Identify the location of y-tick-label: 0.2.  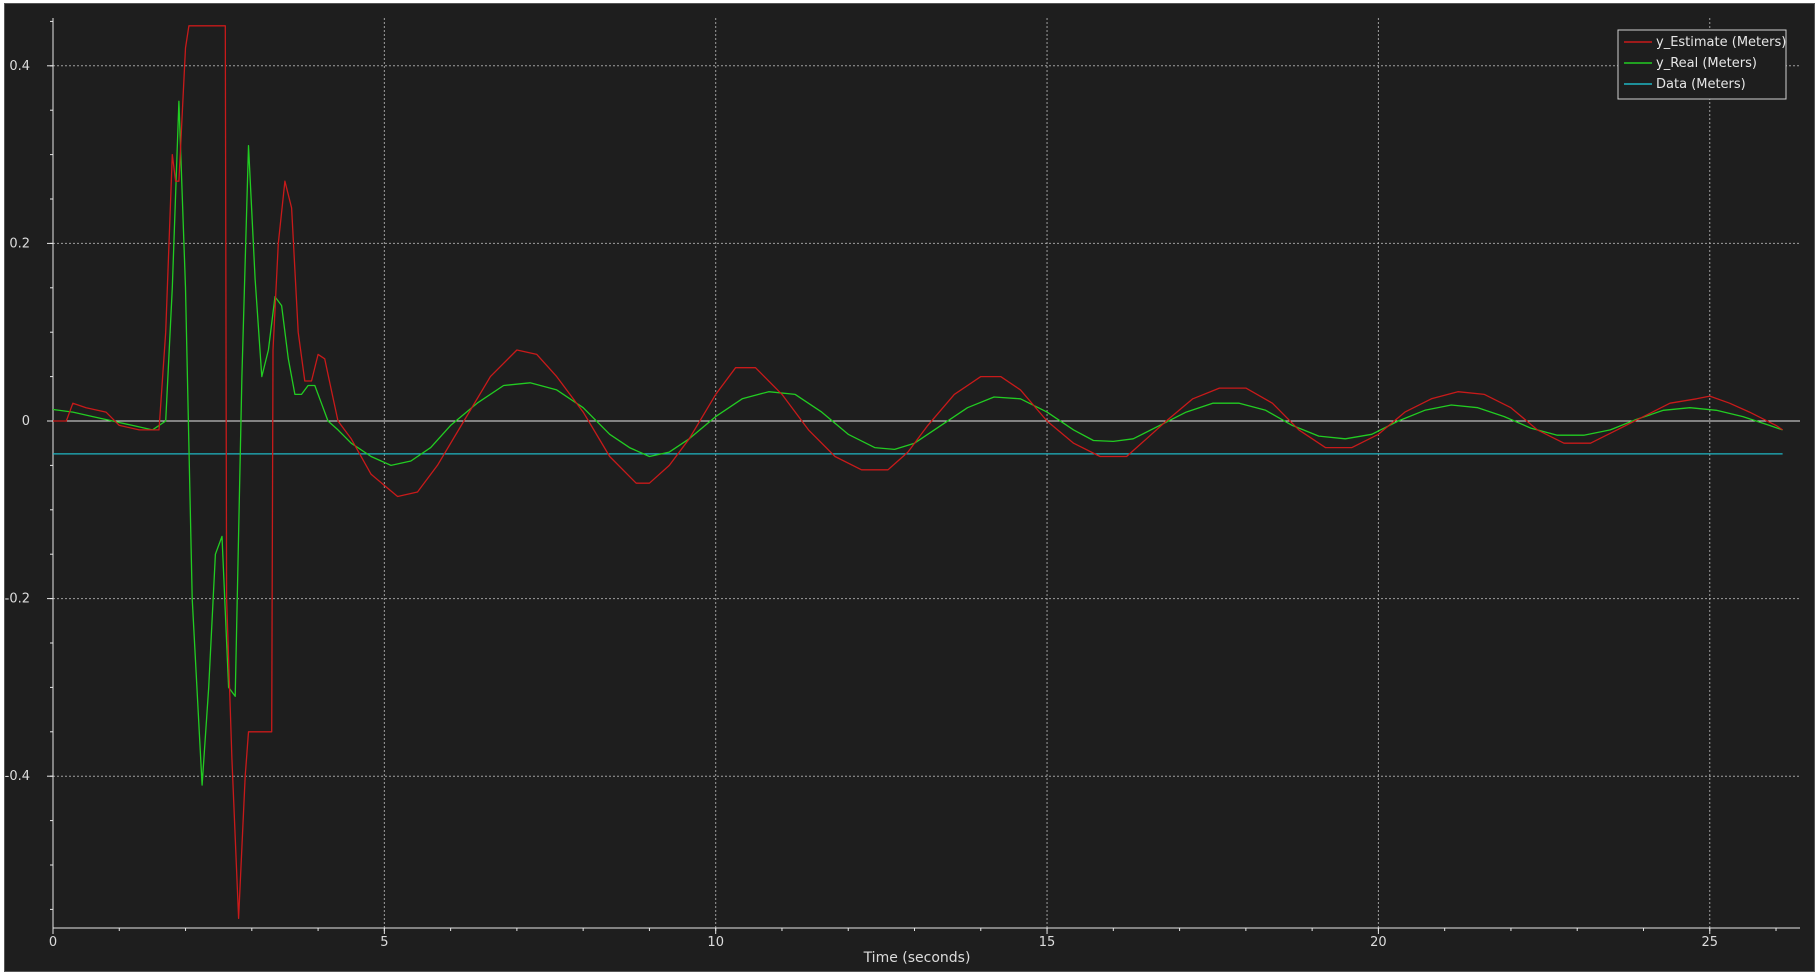
(19, 243).